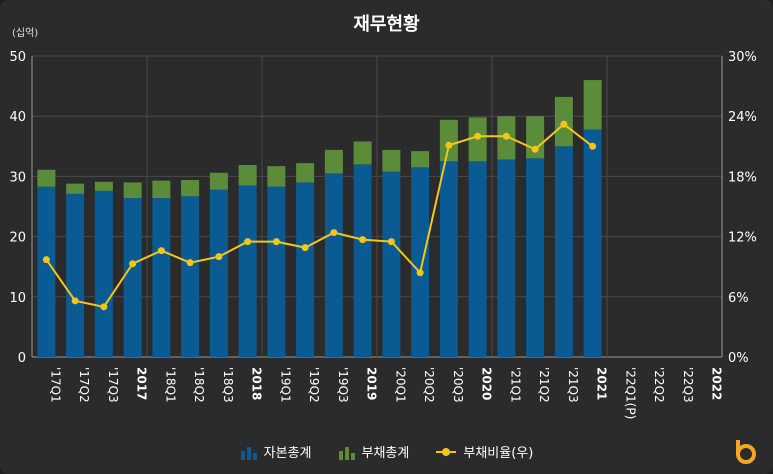  What do you see at coordinates (343, 385) in the screenshot?
I see `x-tick-label: '19Q3` at bounding box center [343, 385].